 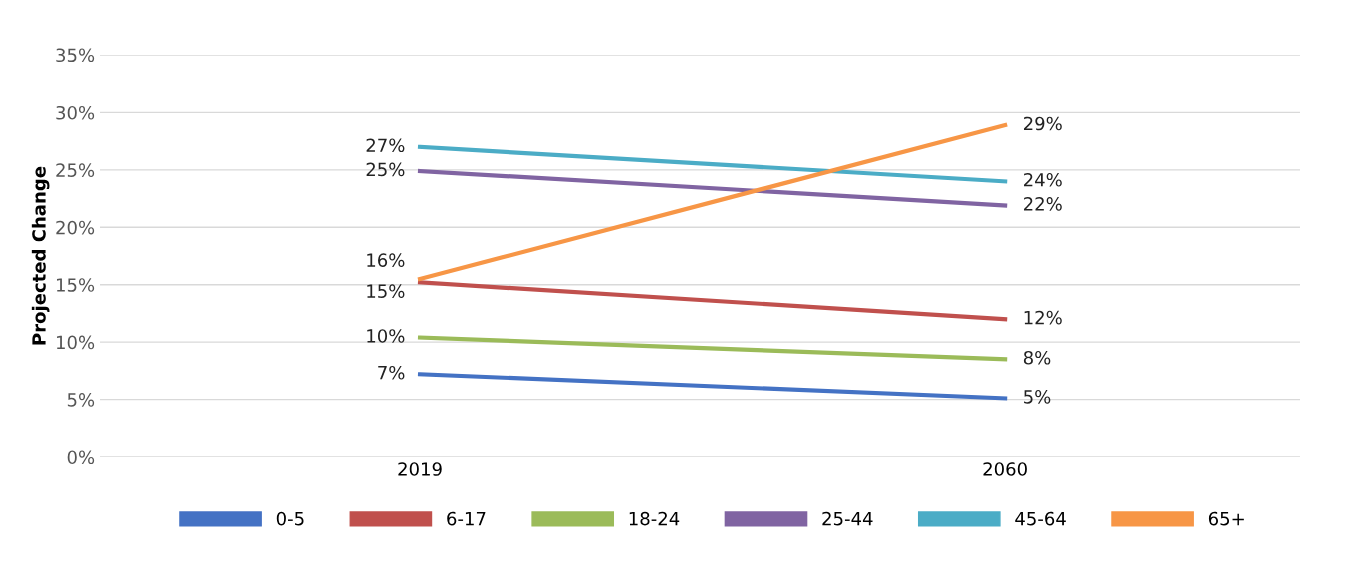 What do you see at coordinates (81, 400) in the screenshot?
I see `y-tick-label: 5%` at bounding box center [81, 400].